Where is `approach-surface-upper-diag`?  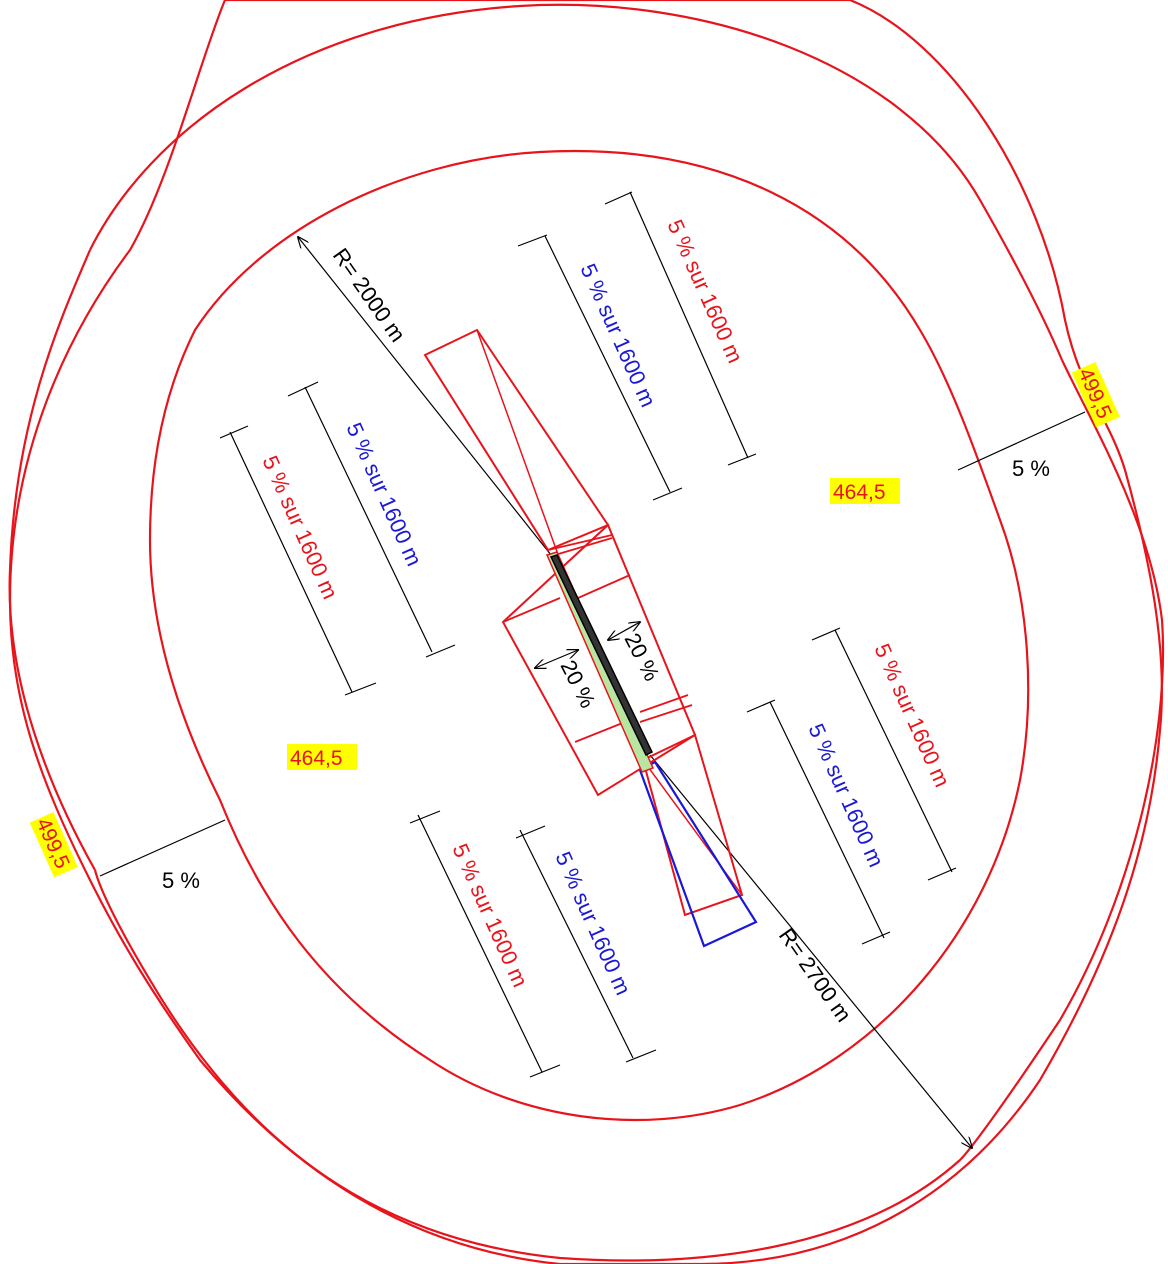 approach-surface-upper-diag is located at coordinates (486, 452).